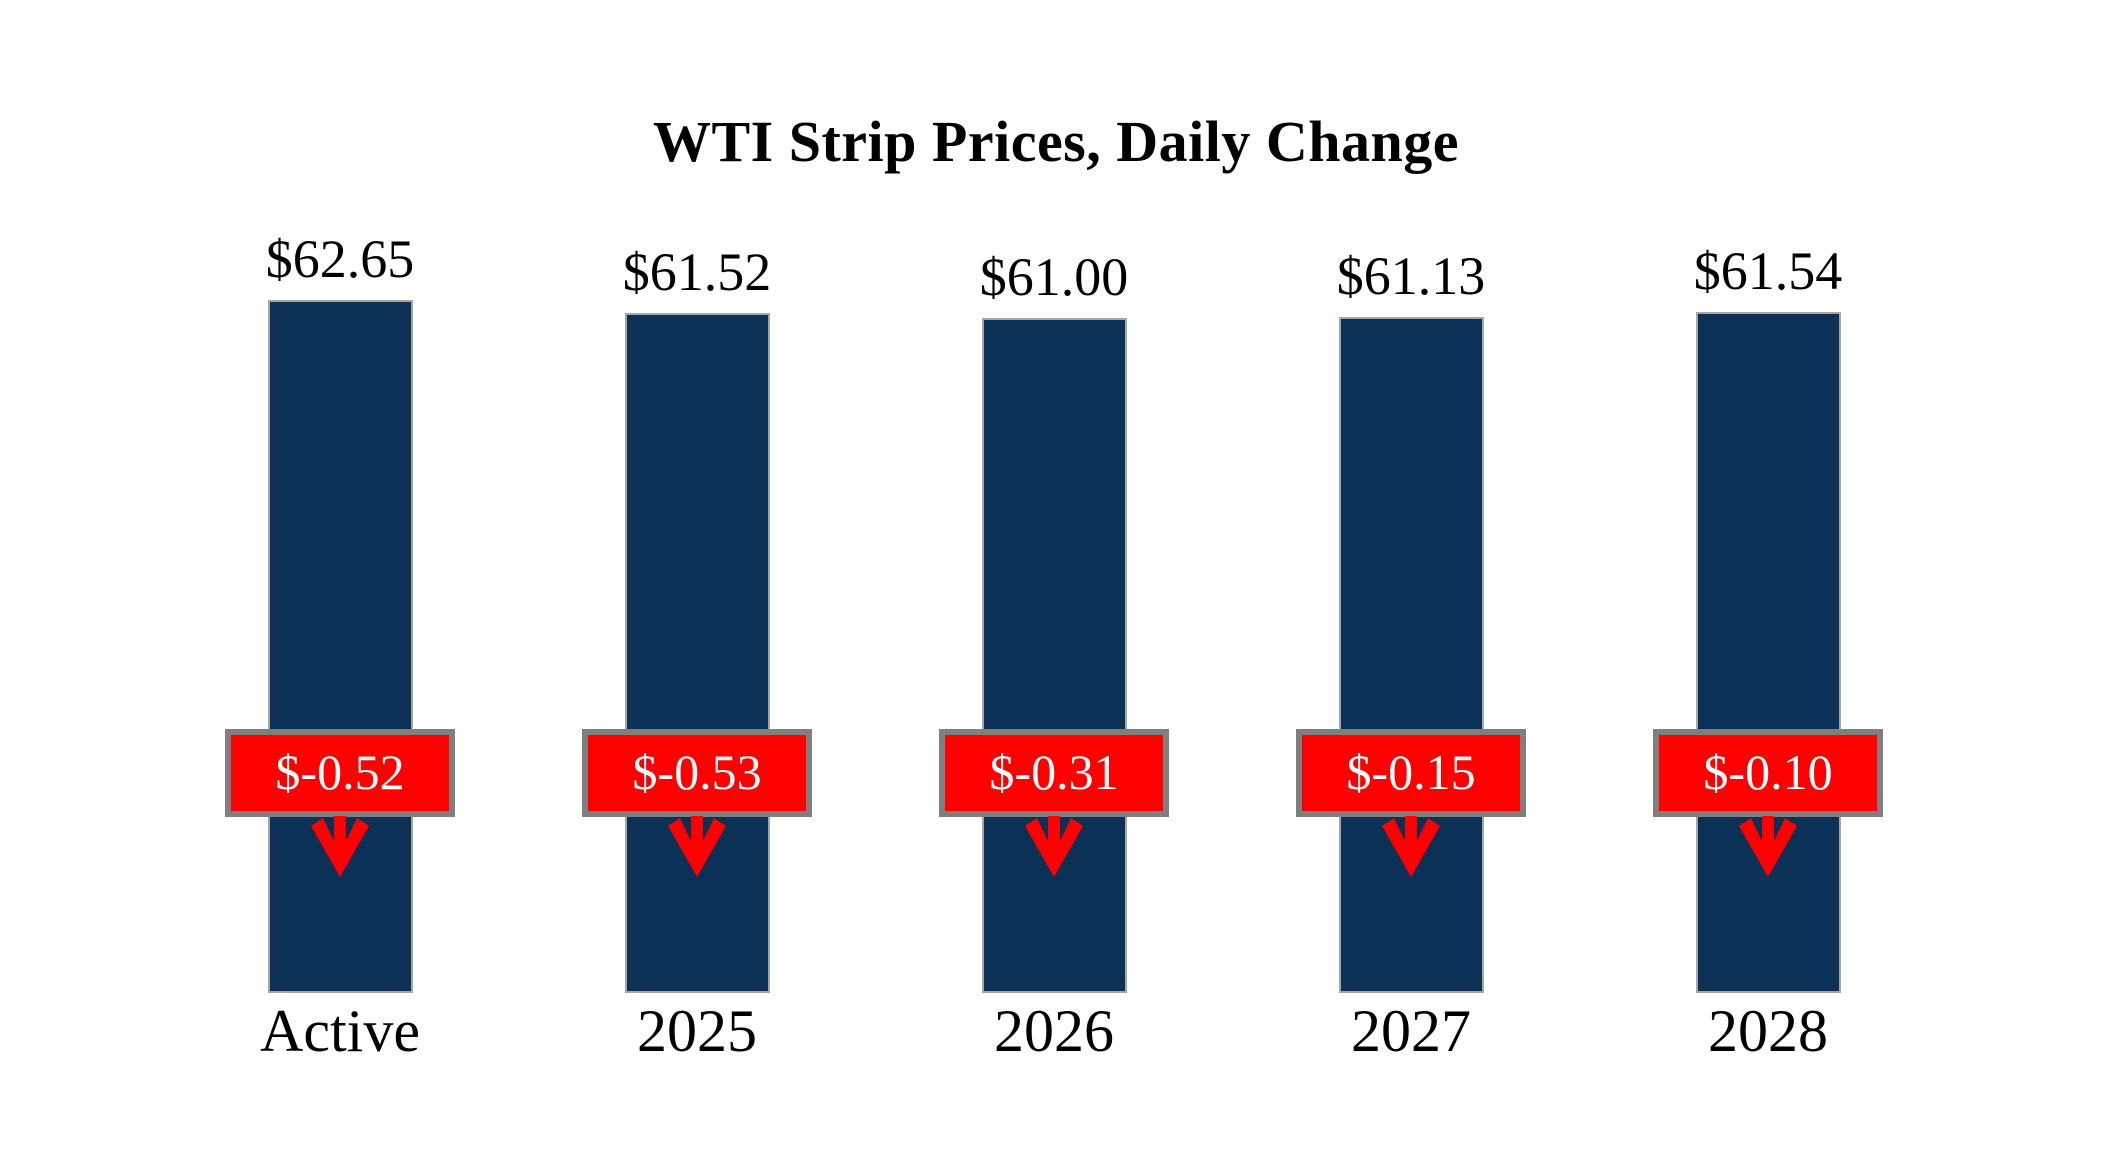 The width and height of the screenshot is (2112, 1152). Describe the element at coordinates (1411, 276) in the screenshot. I see `price-label: $61.13` at that location.